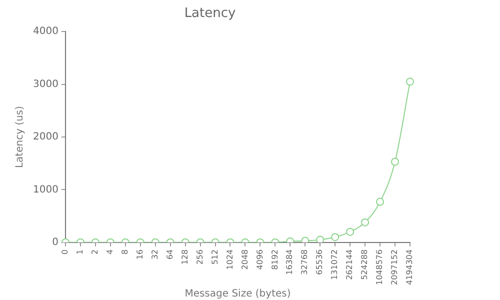 This screenshot has width=500, height=300. I want to click on x-tick-label: 128, so click(185, 257).